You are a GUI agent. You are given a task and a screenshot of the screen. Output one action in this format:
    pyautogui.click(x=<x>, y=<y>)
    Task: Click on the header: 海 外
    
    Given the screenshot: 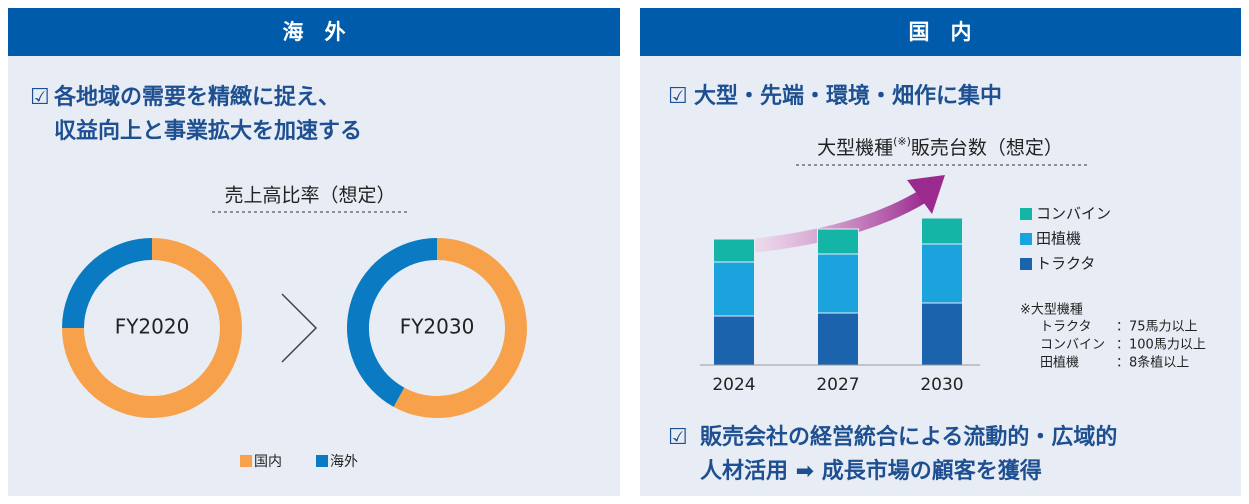 What is the action you would take?
    pyautogui.click(x=314, y=32)
    